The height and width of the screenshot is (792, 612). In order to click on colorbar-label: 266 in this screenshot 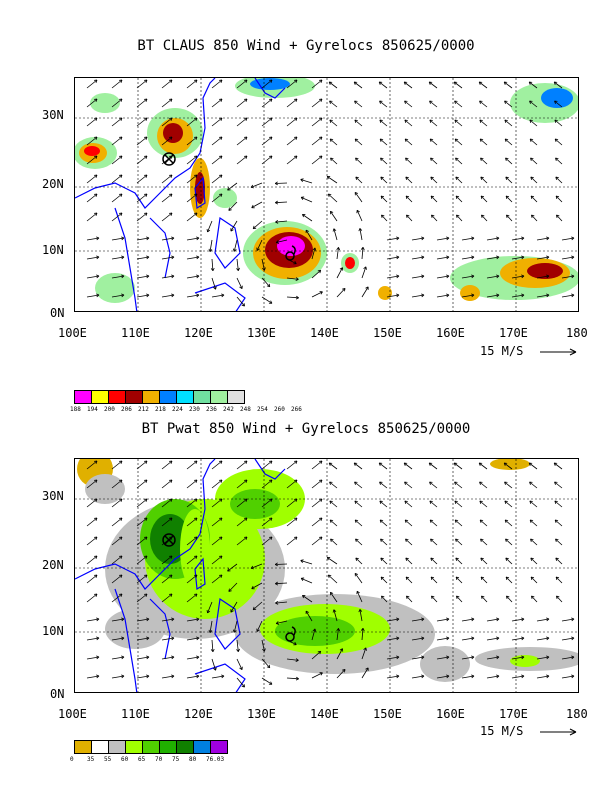, I will do `click(296, 409)`.